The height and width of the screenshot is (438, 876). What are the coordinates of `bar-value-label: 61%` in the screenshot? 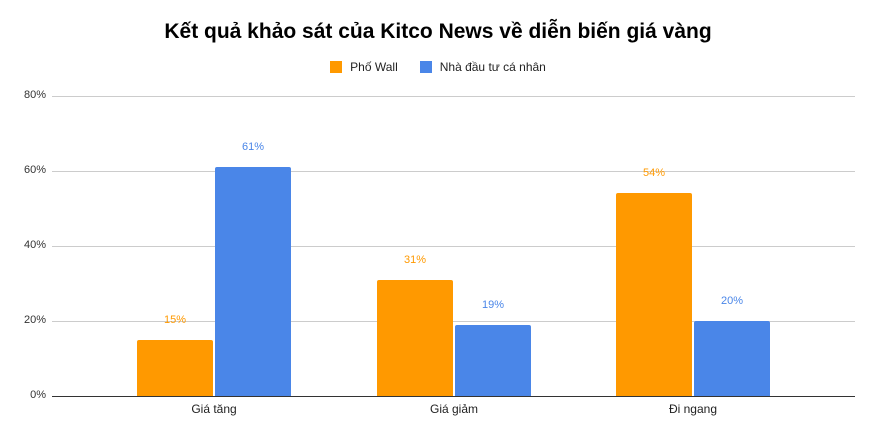 It's located at (253, 147).